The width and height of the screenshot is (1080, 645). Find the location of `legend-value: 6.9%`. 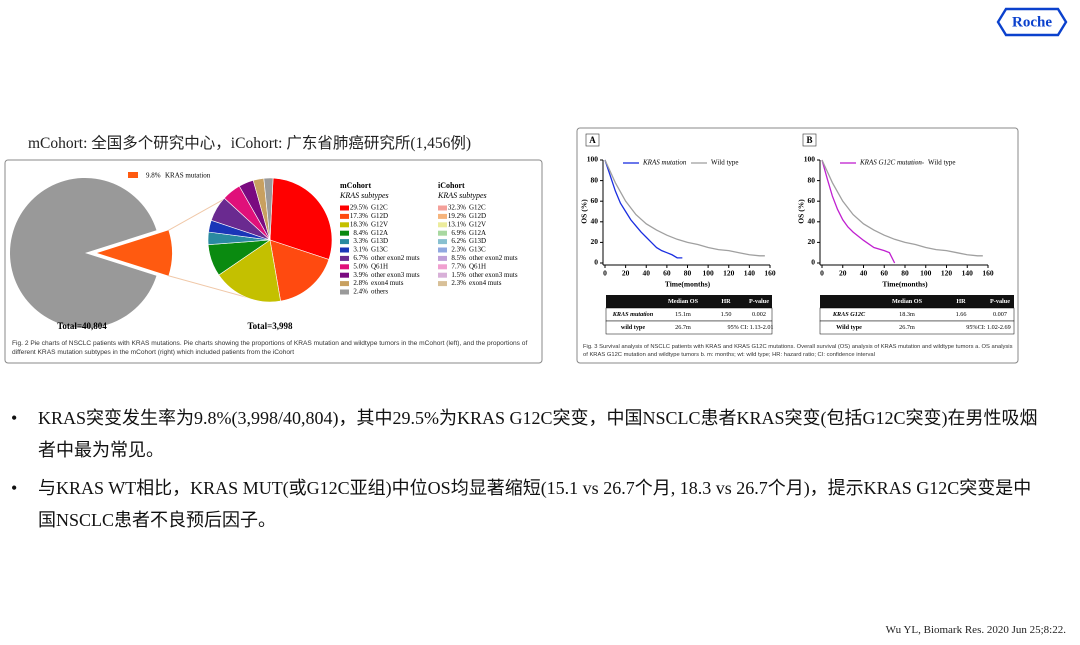

legend-value: 6.9% is located at coordinates (458, 233).